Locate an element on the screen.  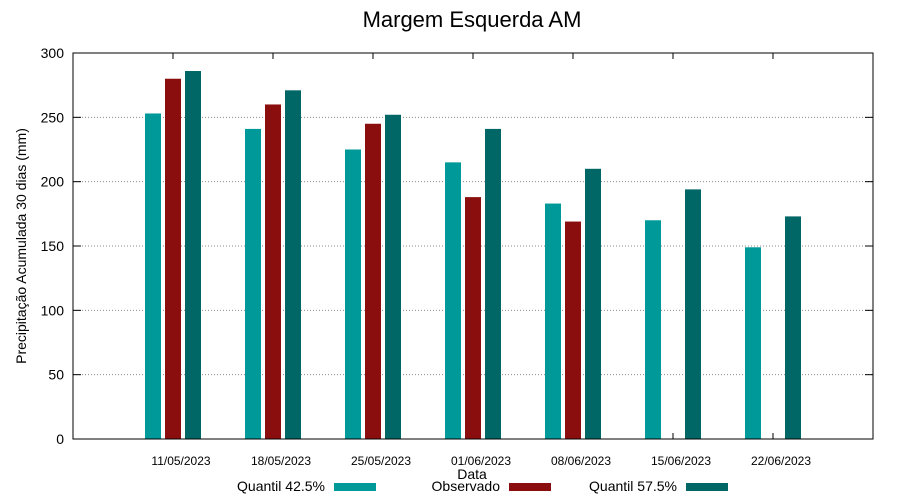
x-tick-label: 08/06/2023 is located at coordinates (581, 461).